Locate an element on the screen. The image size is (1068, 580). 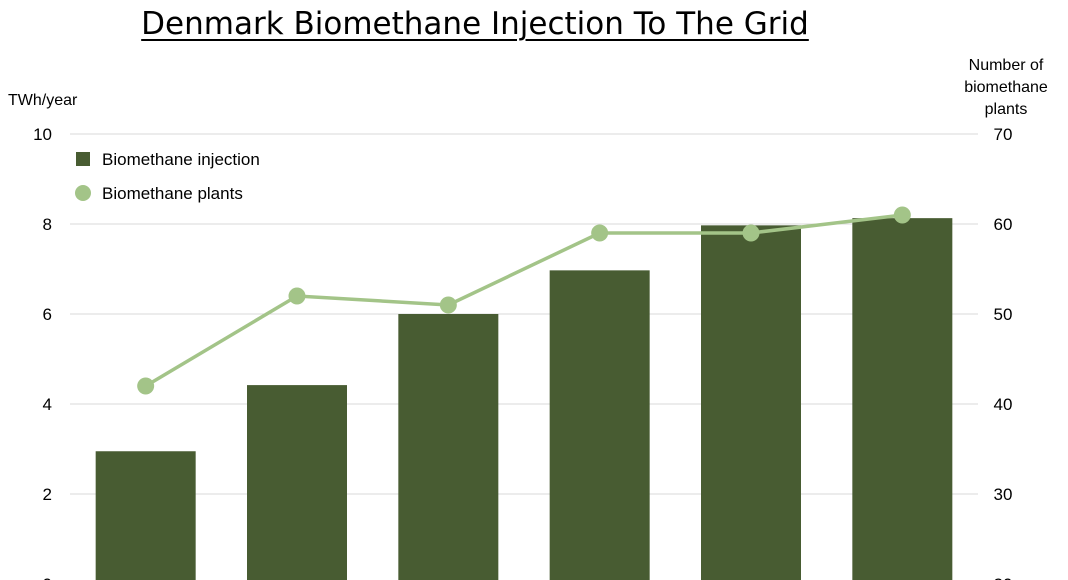
legend-swatch-plants is located at coordinates (83, 193).